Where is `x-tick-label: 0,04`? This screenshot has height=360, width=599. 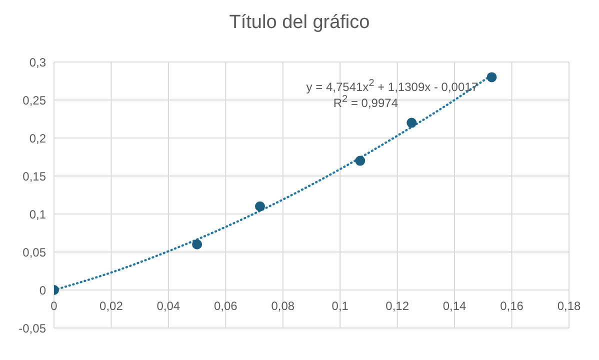
x-tick-label: 0,04 is located at coordinates (168, 306).